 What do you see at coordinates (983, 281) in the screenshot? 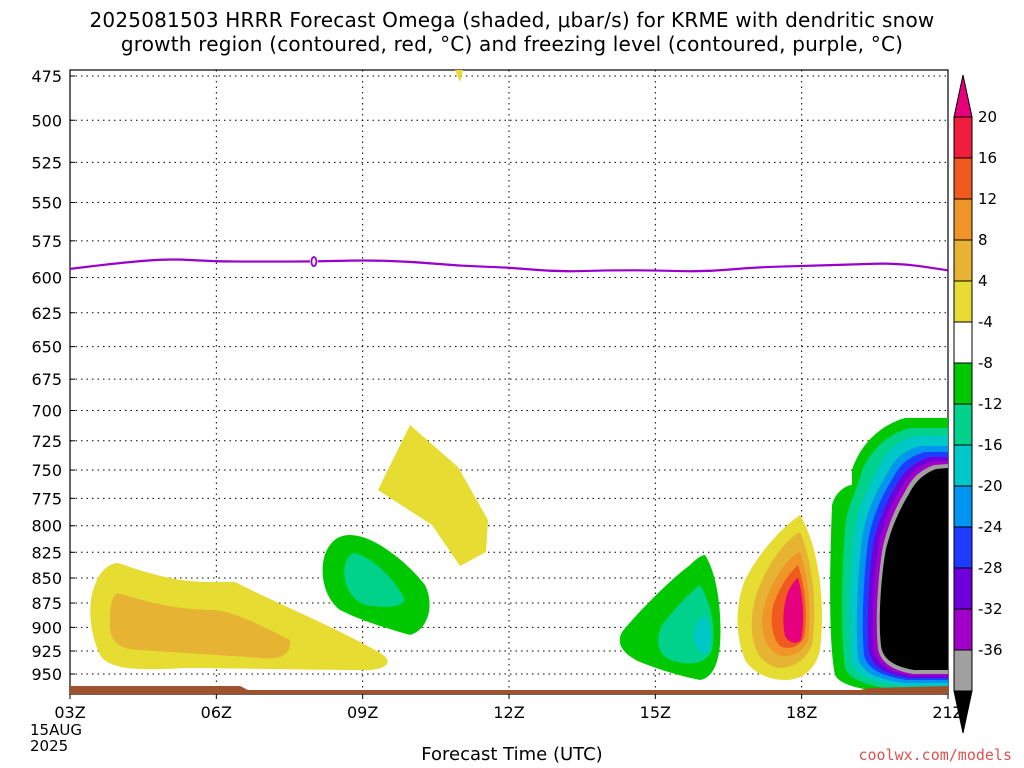
I see `colorbar-label: 4` at bounding box center [983, 281].